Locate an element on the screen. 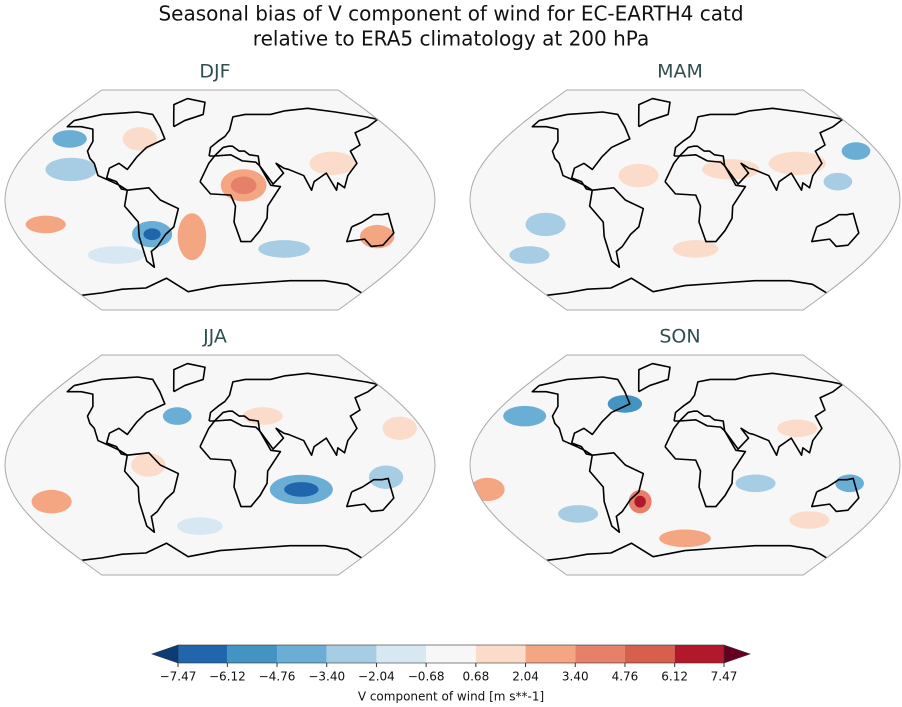 This screenshot has height=707, width=902. panel-title: SON is located at coordinates (679, 337).